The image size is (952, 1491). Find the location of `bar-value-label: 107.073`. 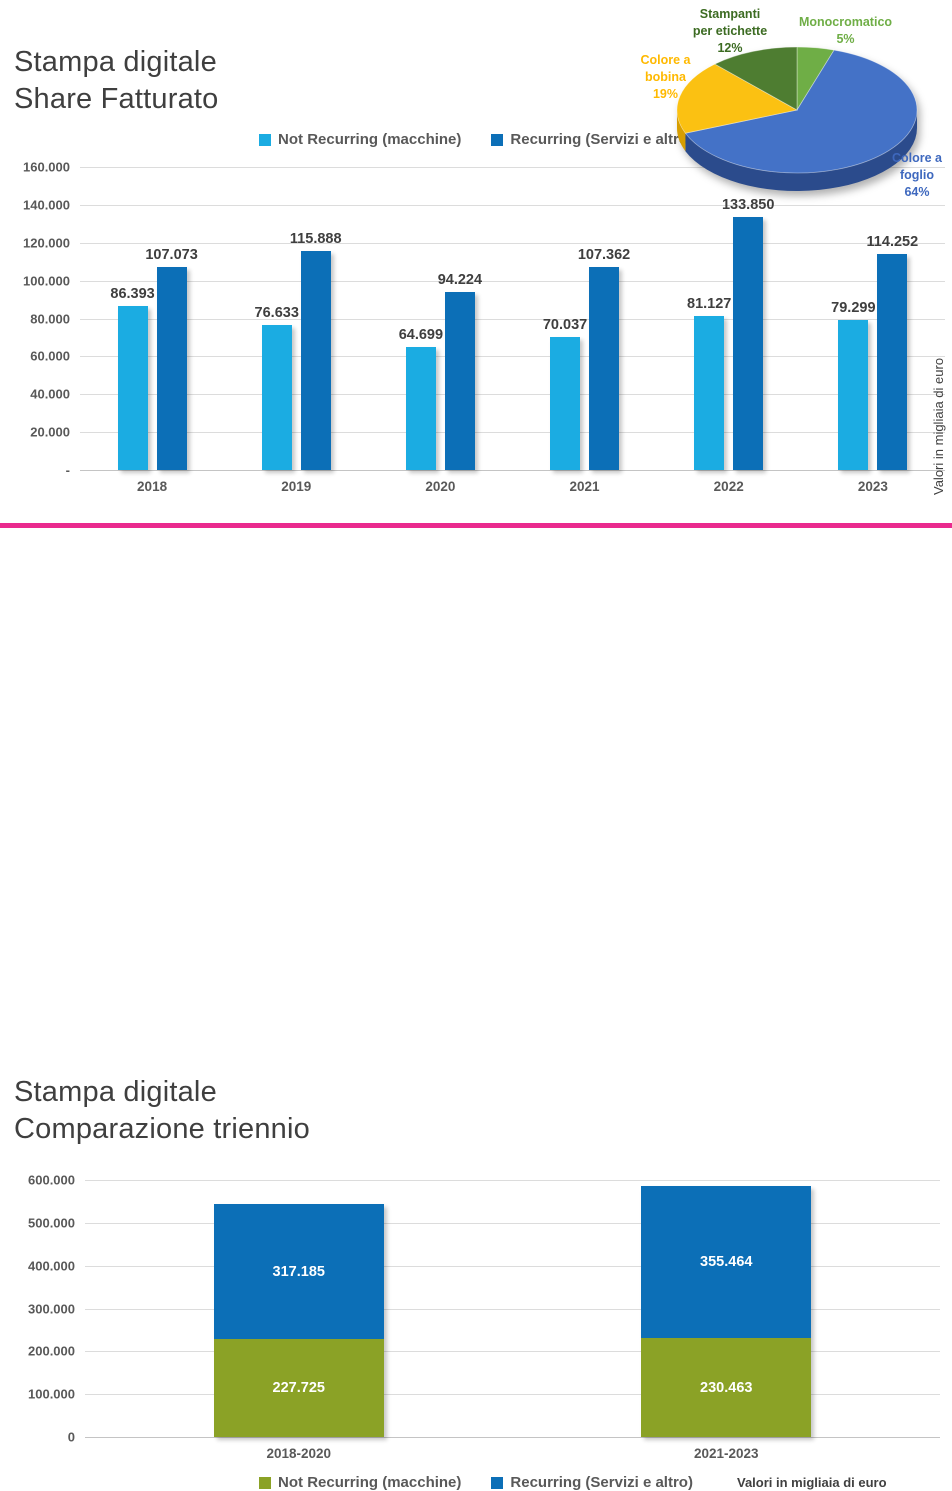

bar-value-label: 107.073 is located at coordinates (171, 255).